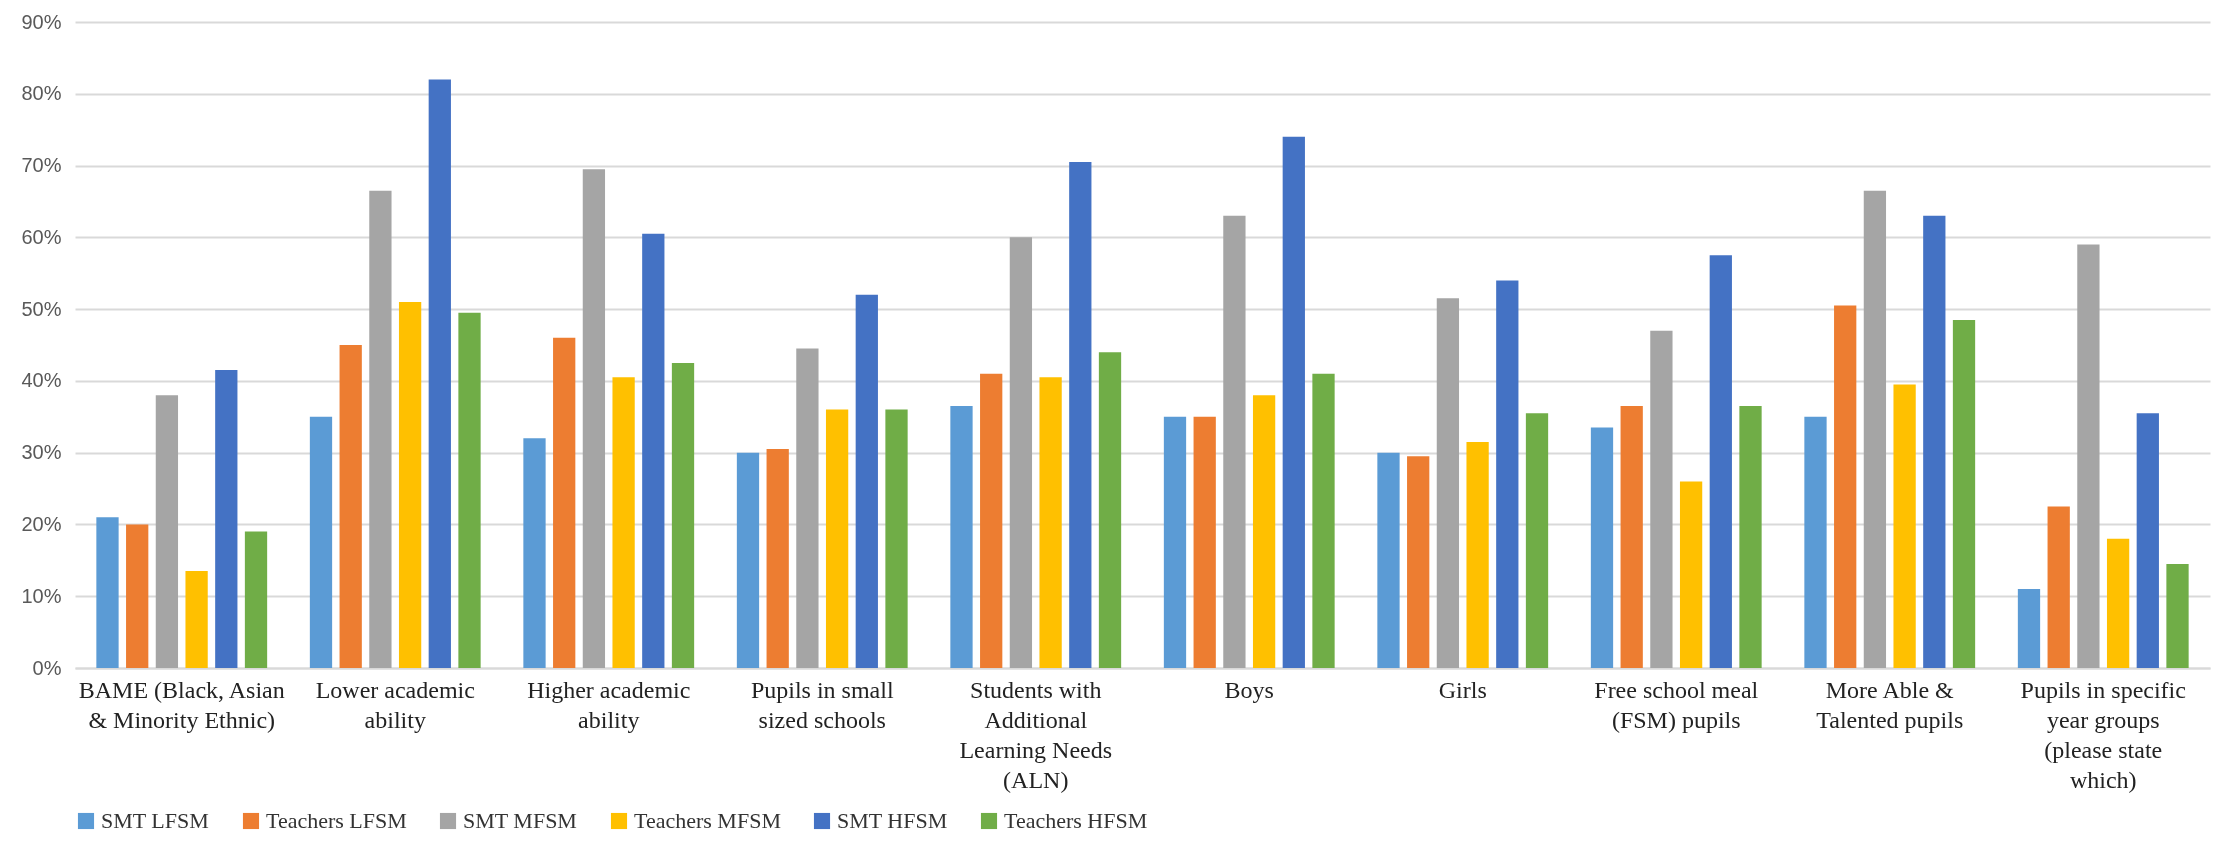 This screenshot has width=2234, height=842. I want to click on y-tick-label: 60%, so click(41, 236).